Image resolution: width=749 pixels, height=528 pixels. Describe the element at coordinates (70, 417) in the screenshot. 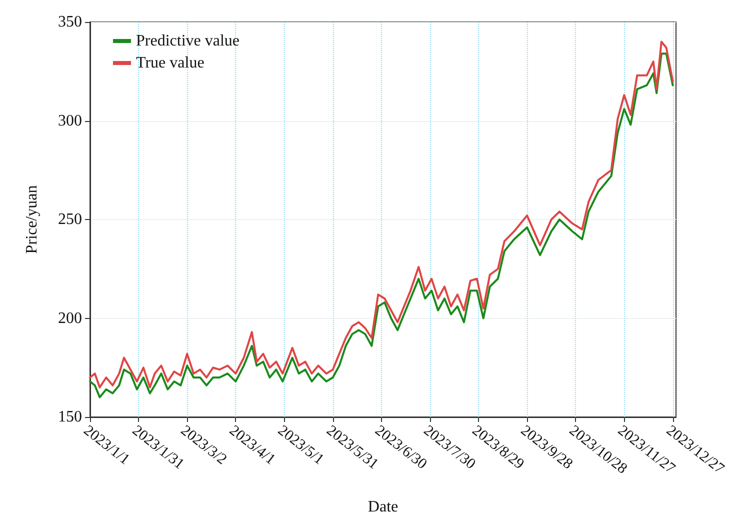

I see `y-tick-label: 150` at that location.